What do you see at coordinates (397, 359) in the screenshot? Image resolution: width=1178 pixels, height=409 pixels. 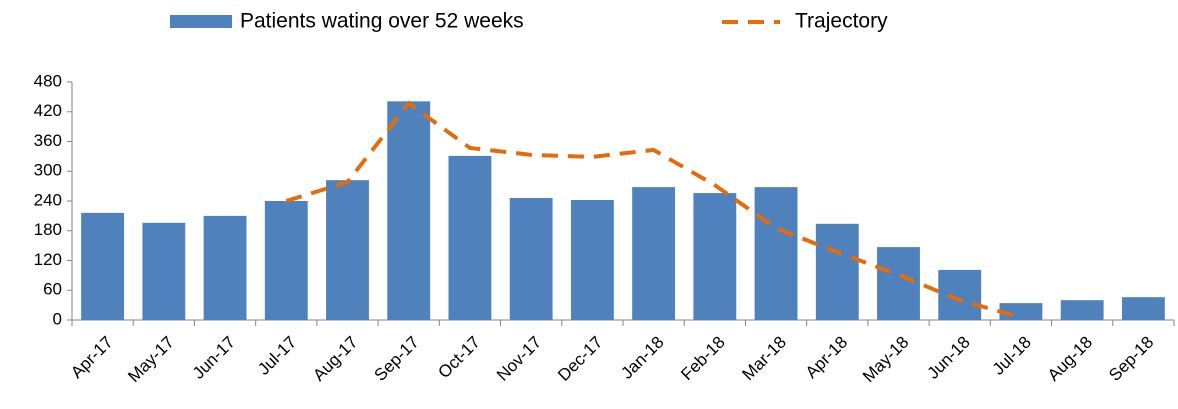 I see `x-tick-label: Sep-17` at bounding box center [397, 359].